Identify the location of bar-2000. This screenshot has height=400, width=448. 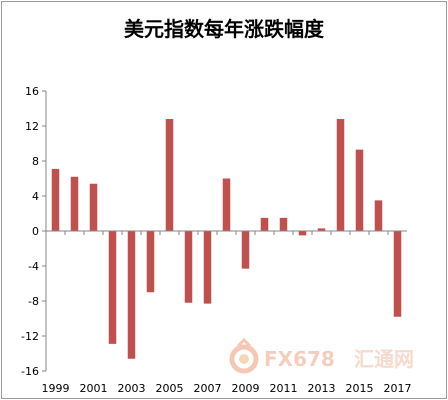
(74, 203).